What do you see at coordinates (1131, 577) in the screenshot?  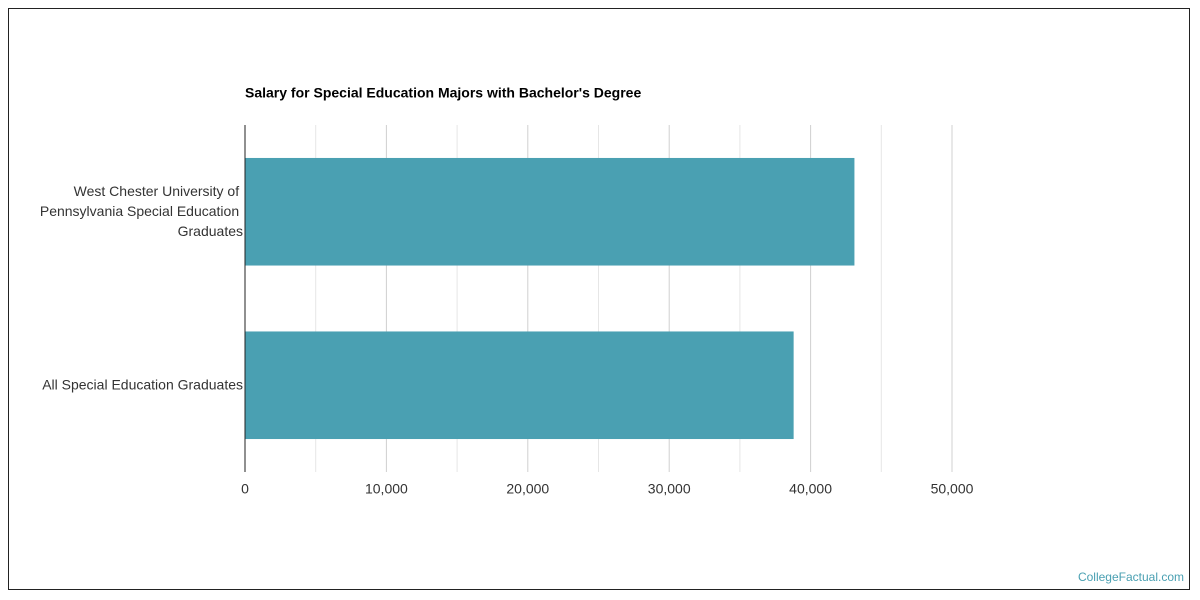 I see `source-link: CollegeFactual.com` at bounding box center [1131, 577].